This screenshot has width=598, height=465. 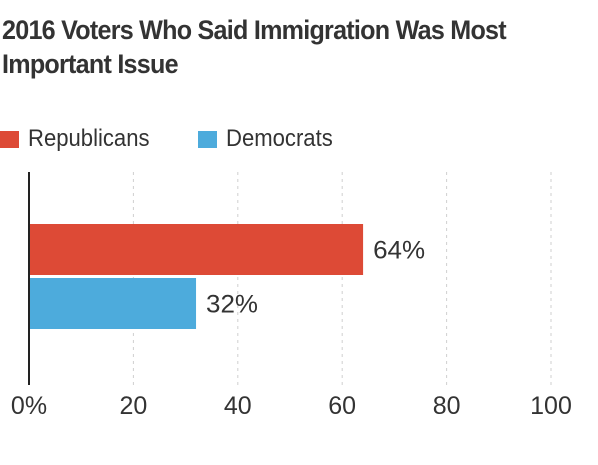 What do you see at coordinates (9, 139) in the screenshot?
I see `legend-swatch-republicans` at bounding box center [9, 139].